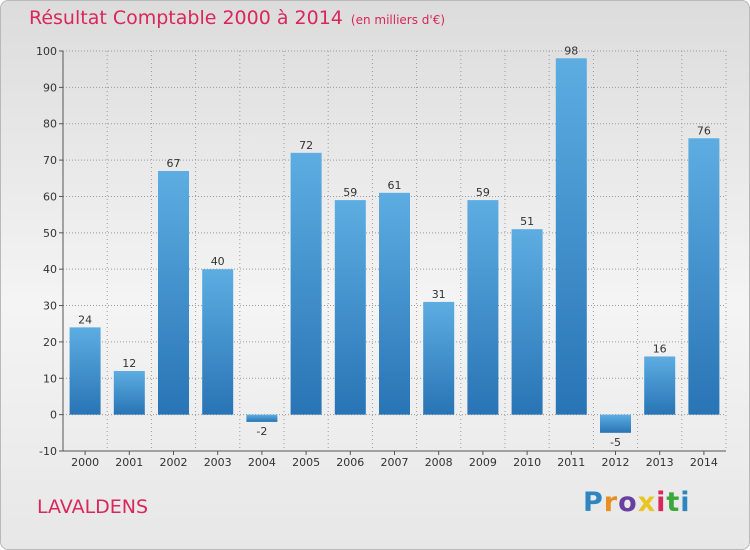 The width and height of the screenshot is (750, 550). Describe the element at coordinates (704, 462) in the screenshot. I see `x-tick-label: 2014` at that location.